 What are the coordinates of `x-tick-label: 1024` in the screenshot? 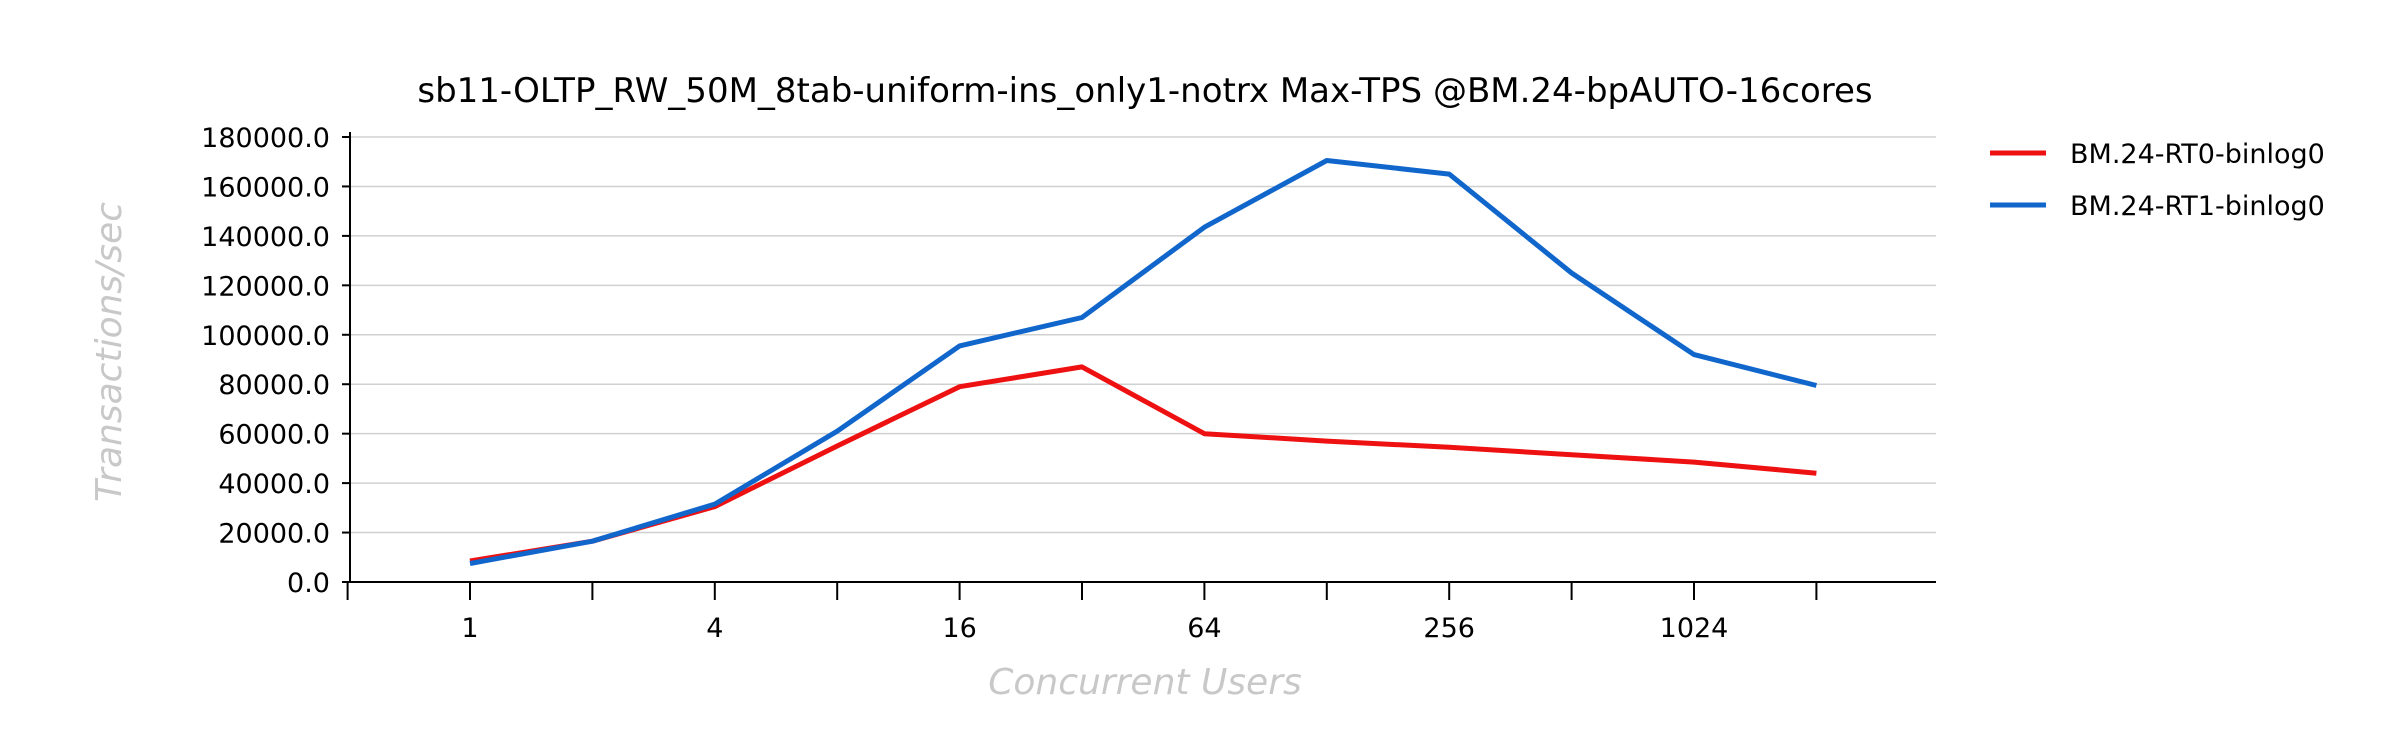 It's located at (1694, 628).